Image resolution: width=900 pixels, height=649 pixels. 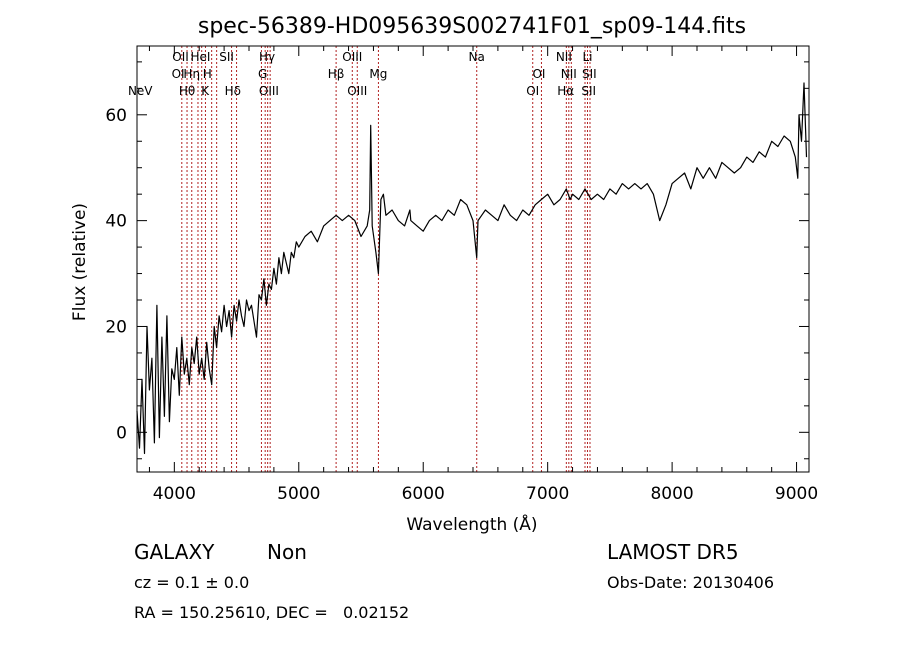 What do you see at coordinates (192, 582) in the screenshot?
I see `redshift-cz: cz = 0.1 ± 0.0` at bounding box center [192, 582].